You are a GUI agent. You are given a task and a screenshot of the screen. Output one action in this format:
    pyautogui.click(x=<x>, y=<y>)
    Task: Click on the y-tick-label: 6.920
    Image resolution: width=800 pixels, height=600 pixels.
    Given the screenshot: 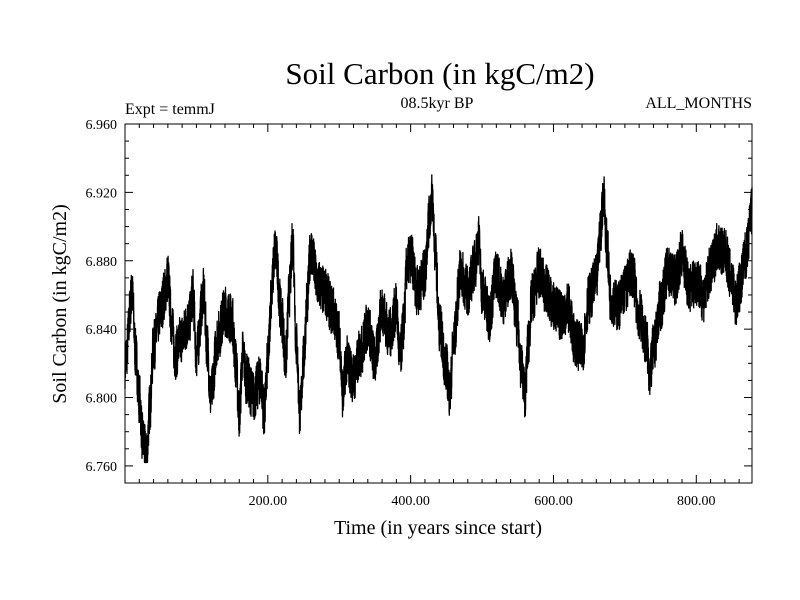 What is the action you would take?
    pyautogui.click(x=102, y=193)
    